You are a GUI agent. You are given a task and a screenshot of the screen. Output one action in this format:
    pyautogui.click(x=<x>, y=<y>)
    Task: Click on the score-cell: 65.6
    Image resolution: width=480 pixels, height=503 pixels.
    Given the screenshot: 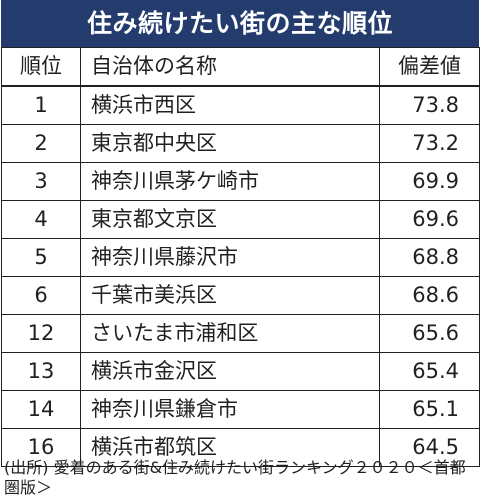 What is the action you would take?
    pyautogui.click(x=429, y=333)
    